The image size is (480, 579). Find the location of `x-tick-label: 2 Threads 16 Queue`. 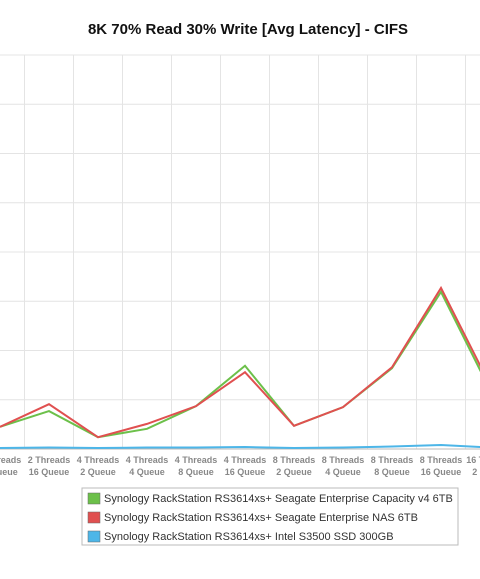

x-tick-label: 2 Threads 16 Queue is located at coordinates (49, 466).